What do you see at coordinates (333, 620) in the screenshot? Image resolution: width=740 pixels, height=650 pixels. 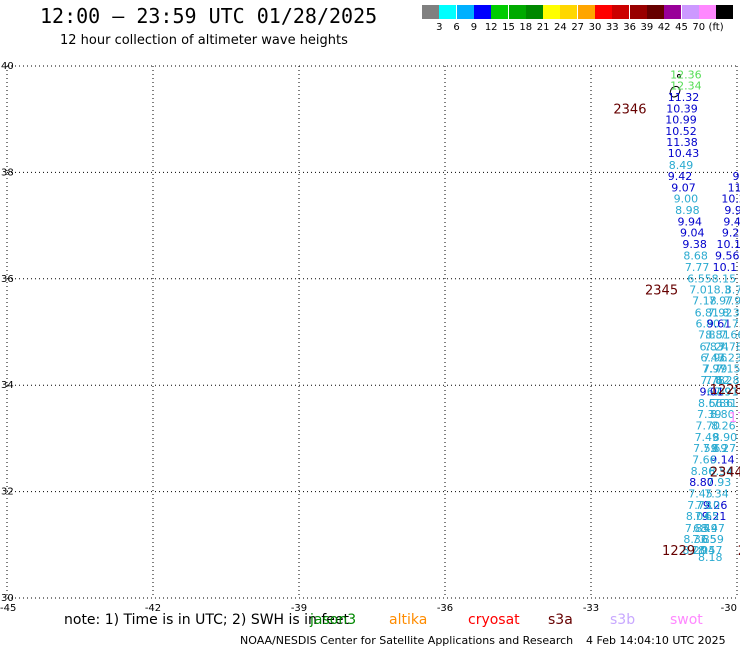 I see `satellite-name: jason3` at bounding box center [333, 620].